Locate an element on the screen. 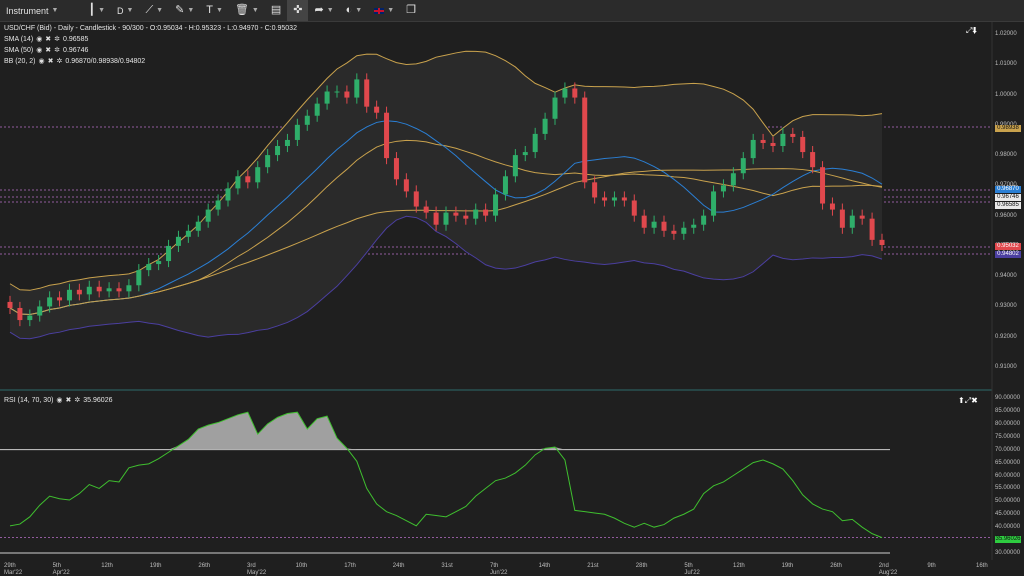 The height and width of the screenshot is (576, 1024). bb-mid-tag: 0.96870 is located at coordinates (1008, 189).